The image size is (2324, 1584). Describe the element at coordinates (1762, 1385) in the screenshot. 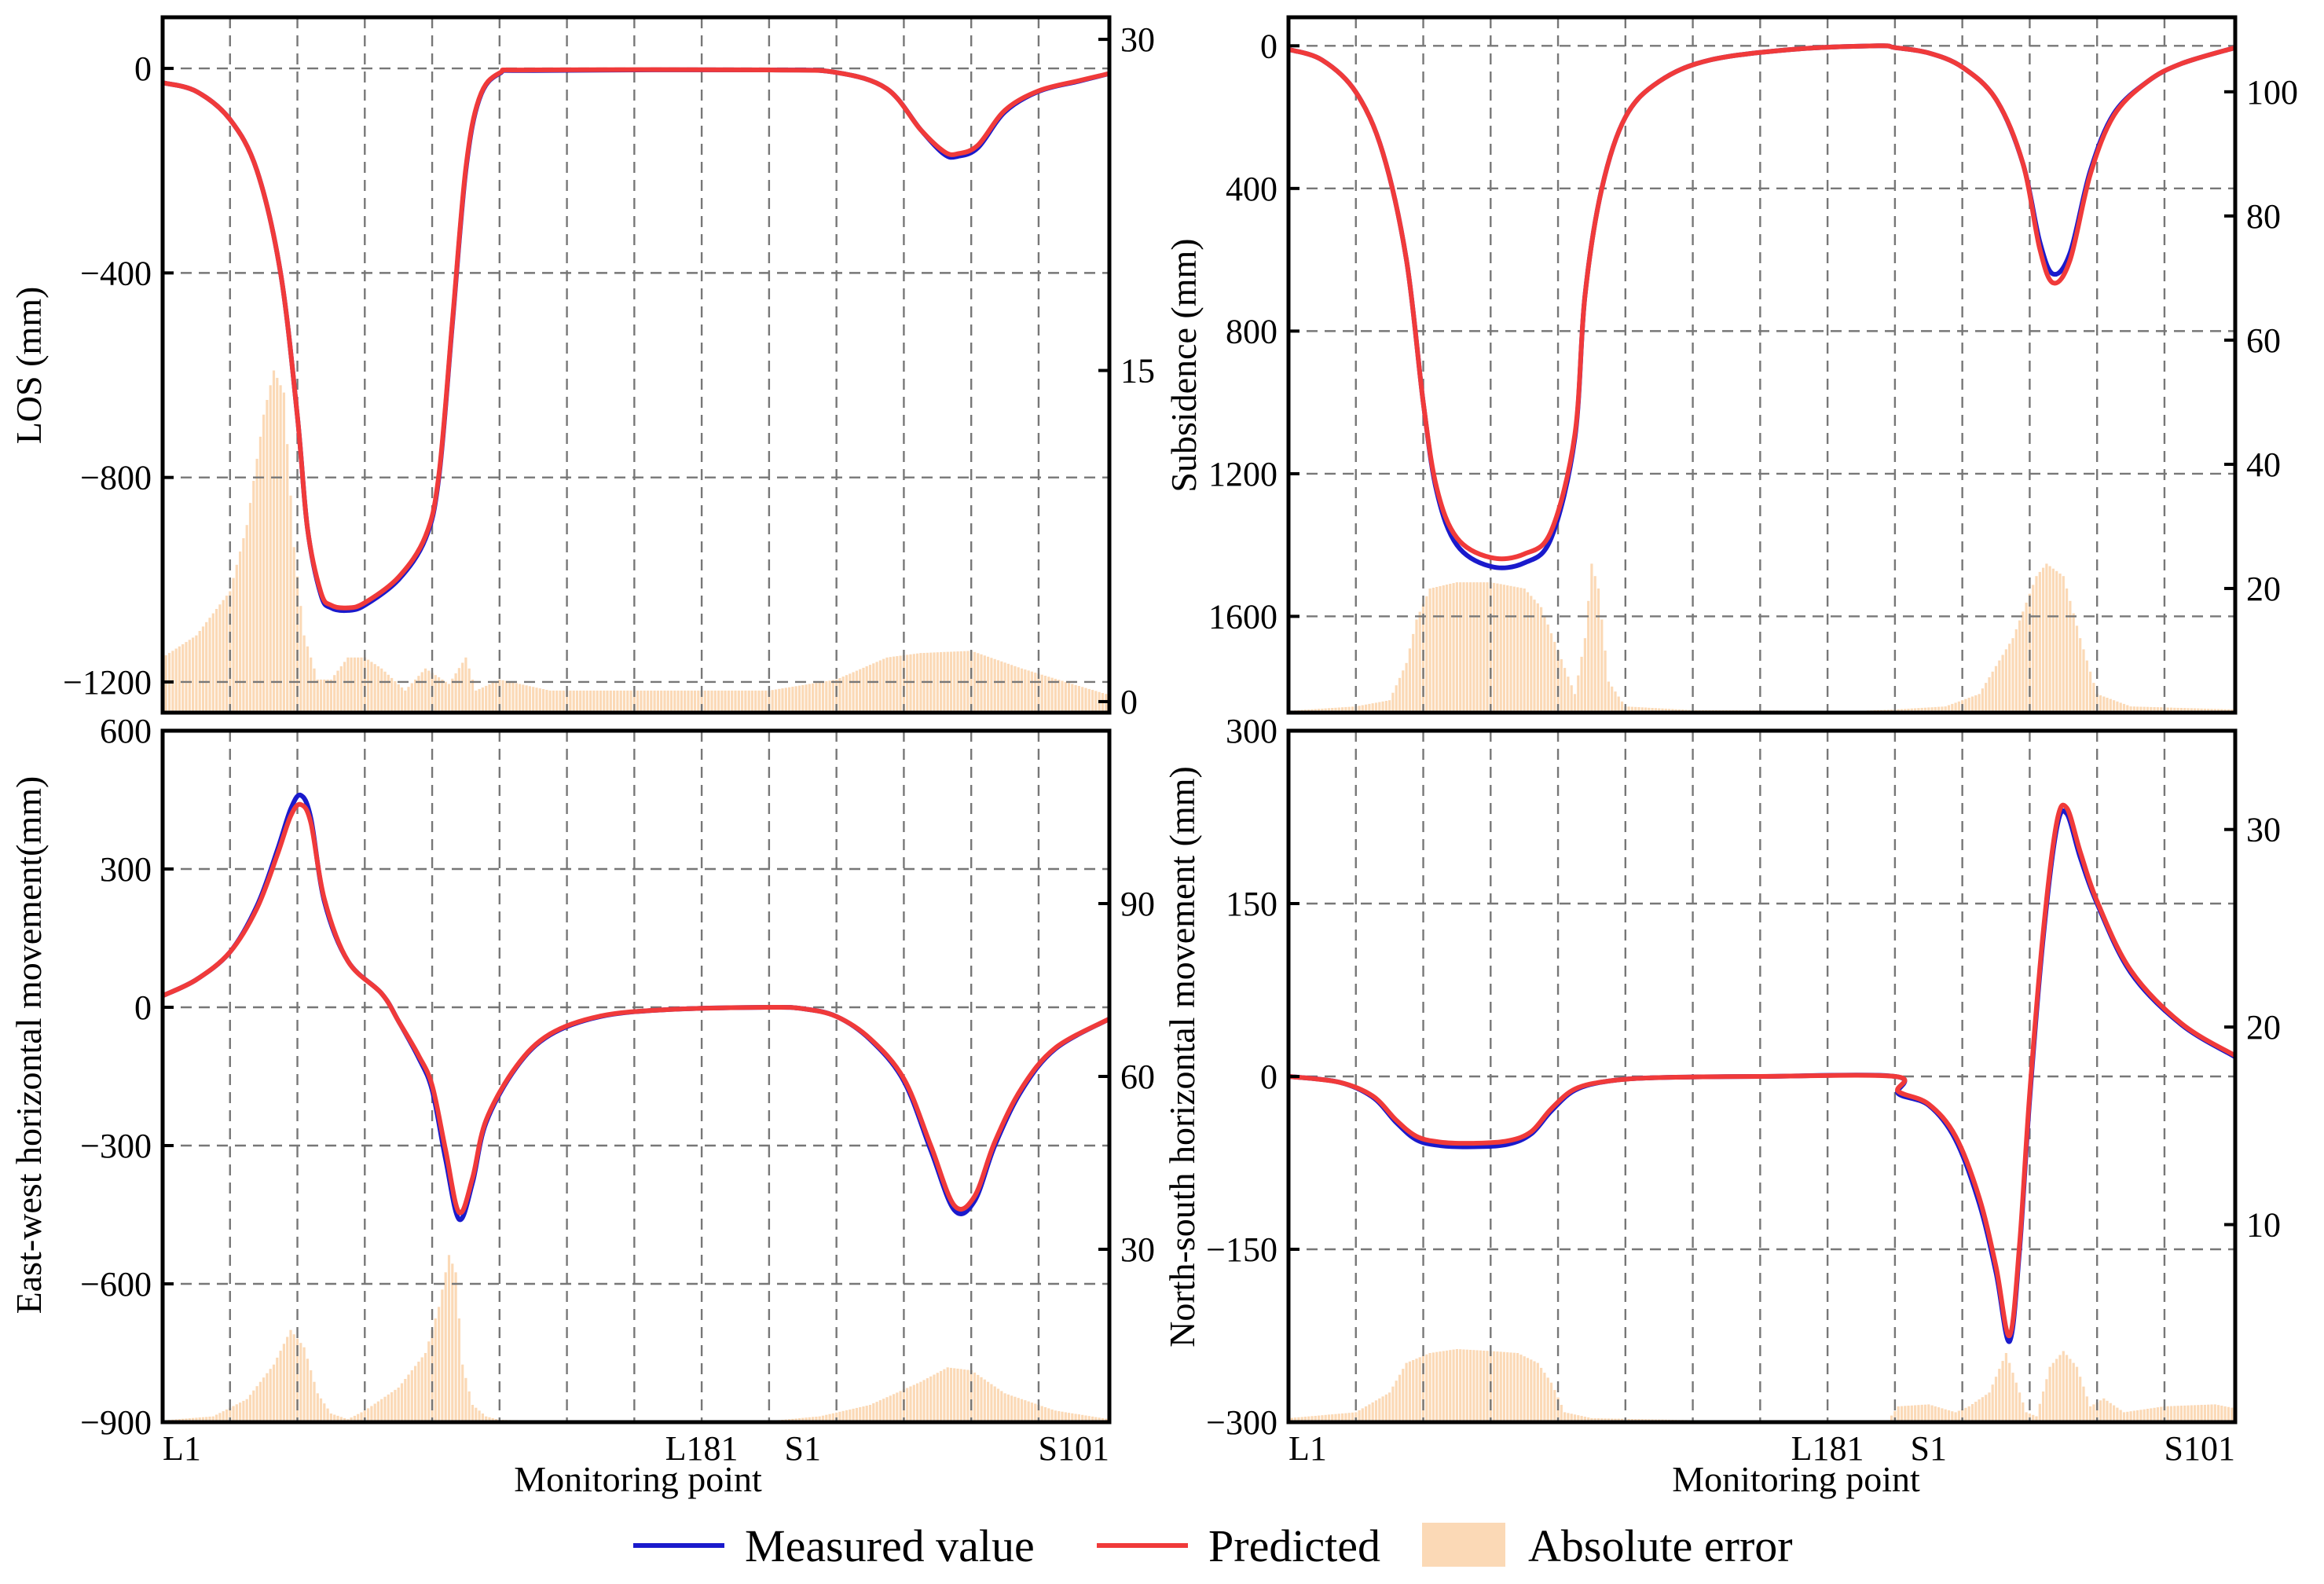

I see `north-south-error-bars` at that location.